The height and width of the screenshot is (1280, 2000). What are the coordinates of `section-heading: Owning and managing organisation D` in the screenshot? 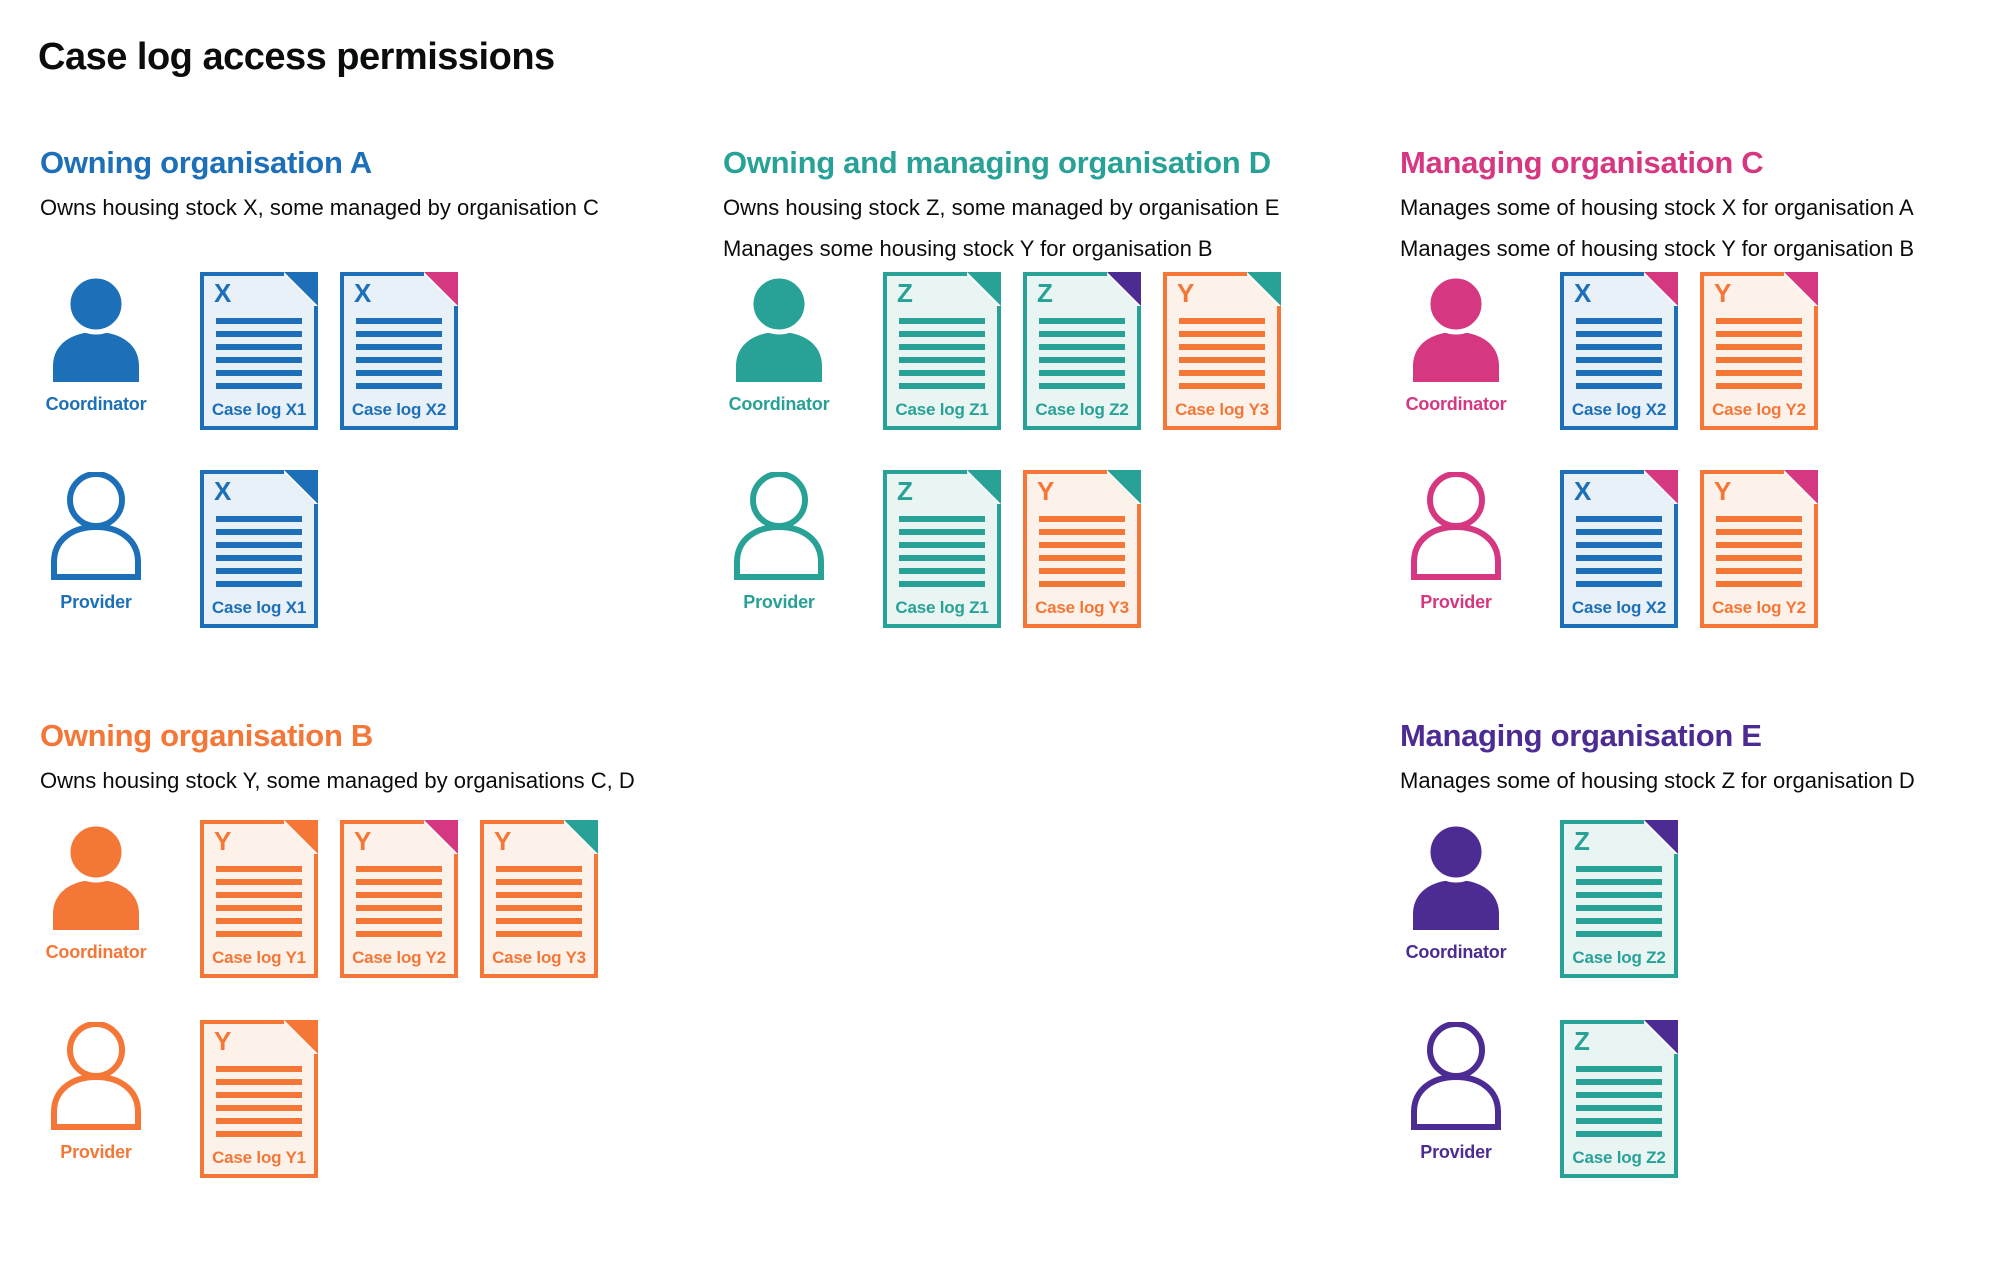 It's located at (997, 162).